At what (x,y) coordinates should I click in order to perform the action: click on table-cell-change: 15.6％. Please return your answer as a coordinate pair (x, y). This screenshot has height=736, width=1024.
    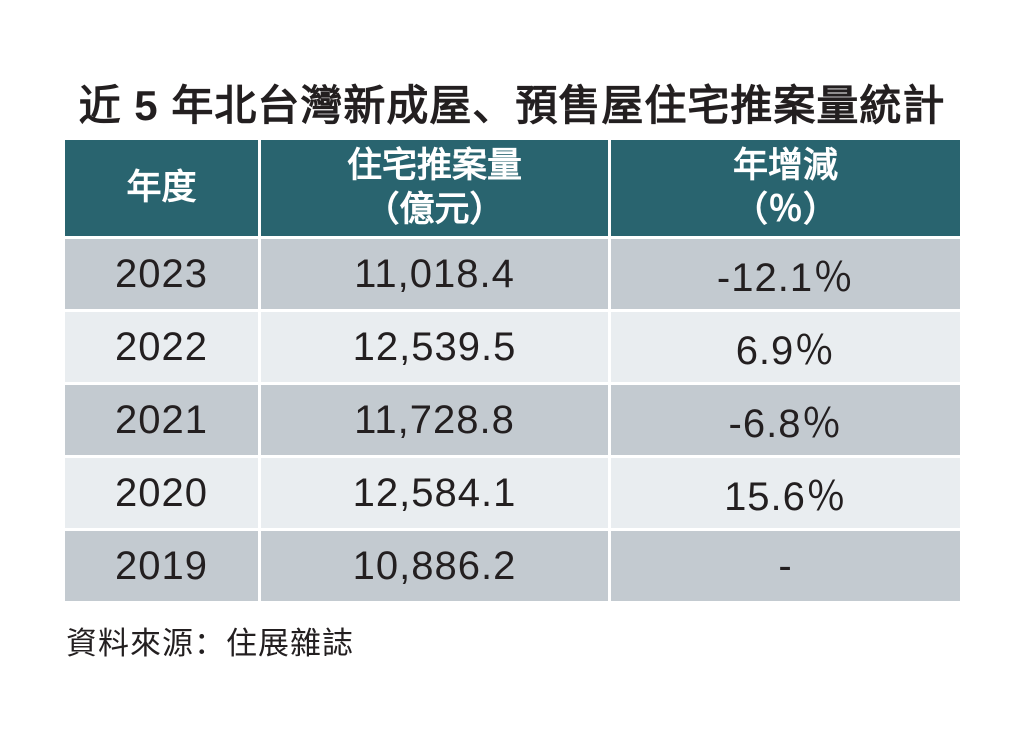
    Looking at the image, I should click on (785, 493).